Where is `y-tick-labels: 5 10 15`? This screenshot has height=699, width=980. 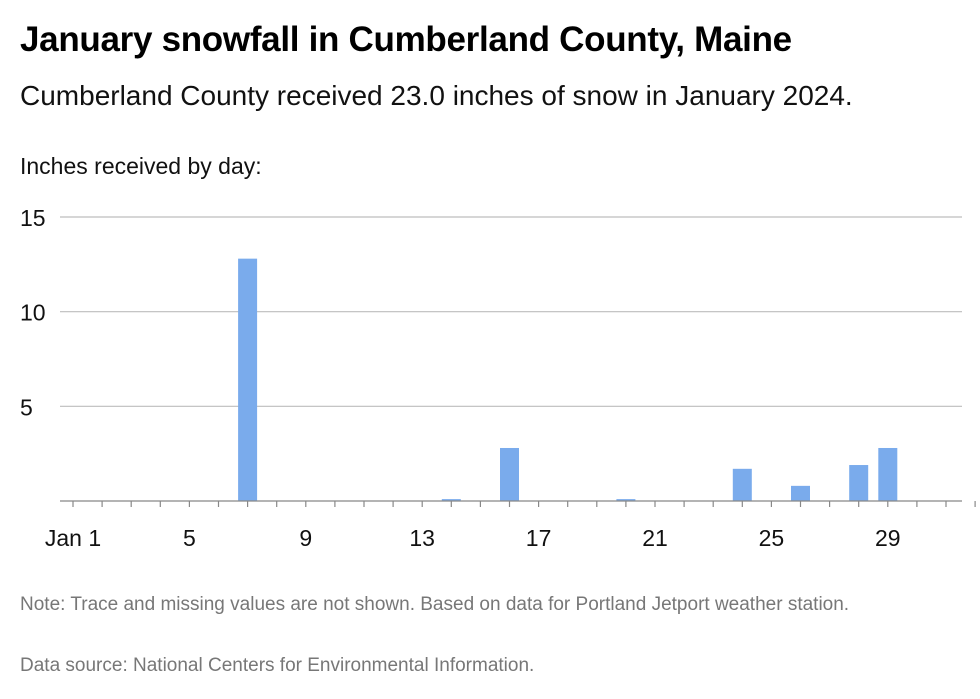 y-tick-labels: 5 10 15 is located at coordinates (33, 312).